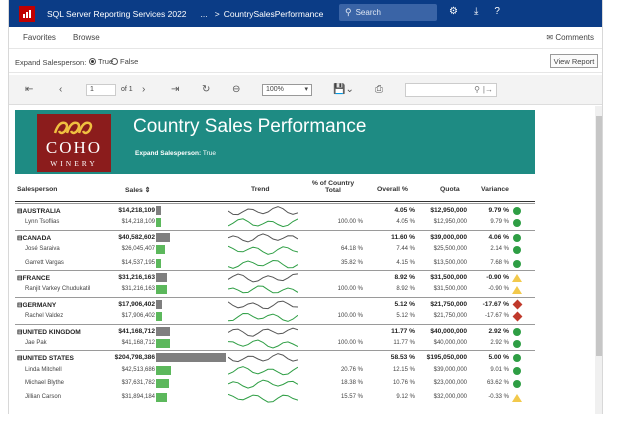 The image size is (634, 428). What do you see at coordinates (136, 237) in the screenshot?
I see `sales-value: $40,582,602` at bounding box center [136, 237].